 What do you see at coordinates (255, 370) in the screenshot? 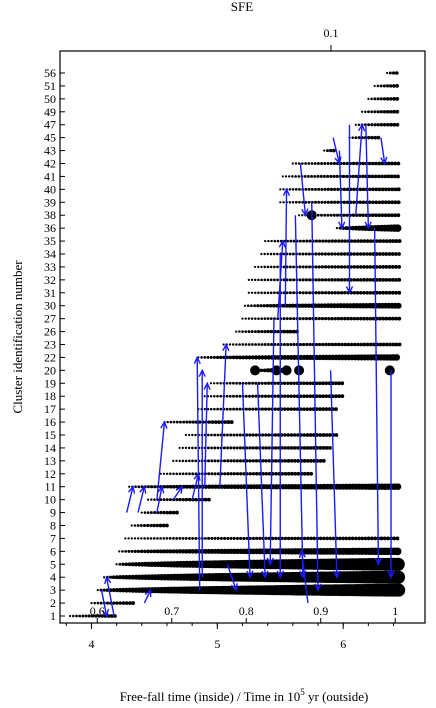
I see `large-data-point` at bounding box center [255, 370].